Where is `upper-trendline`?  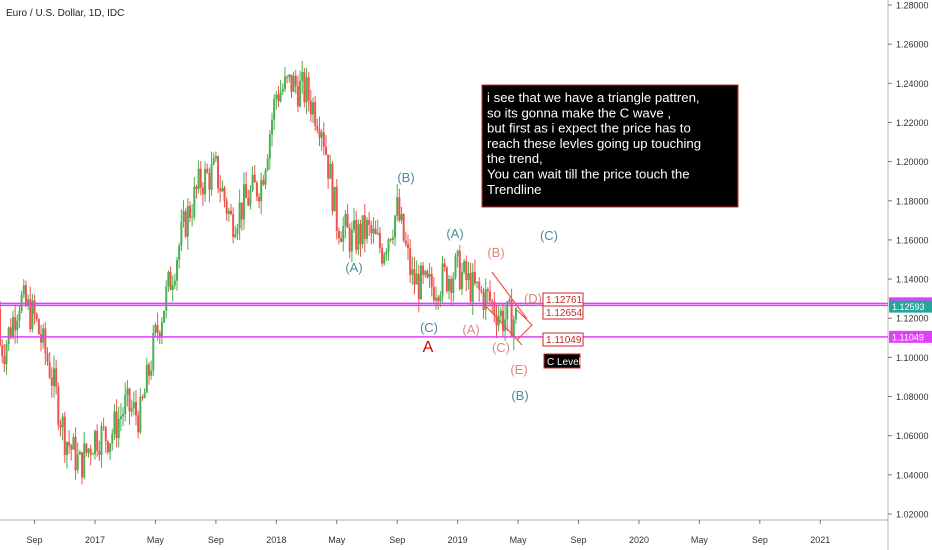 upper-trendline is located at coordinates (509, 295).